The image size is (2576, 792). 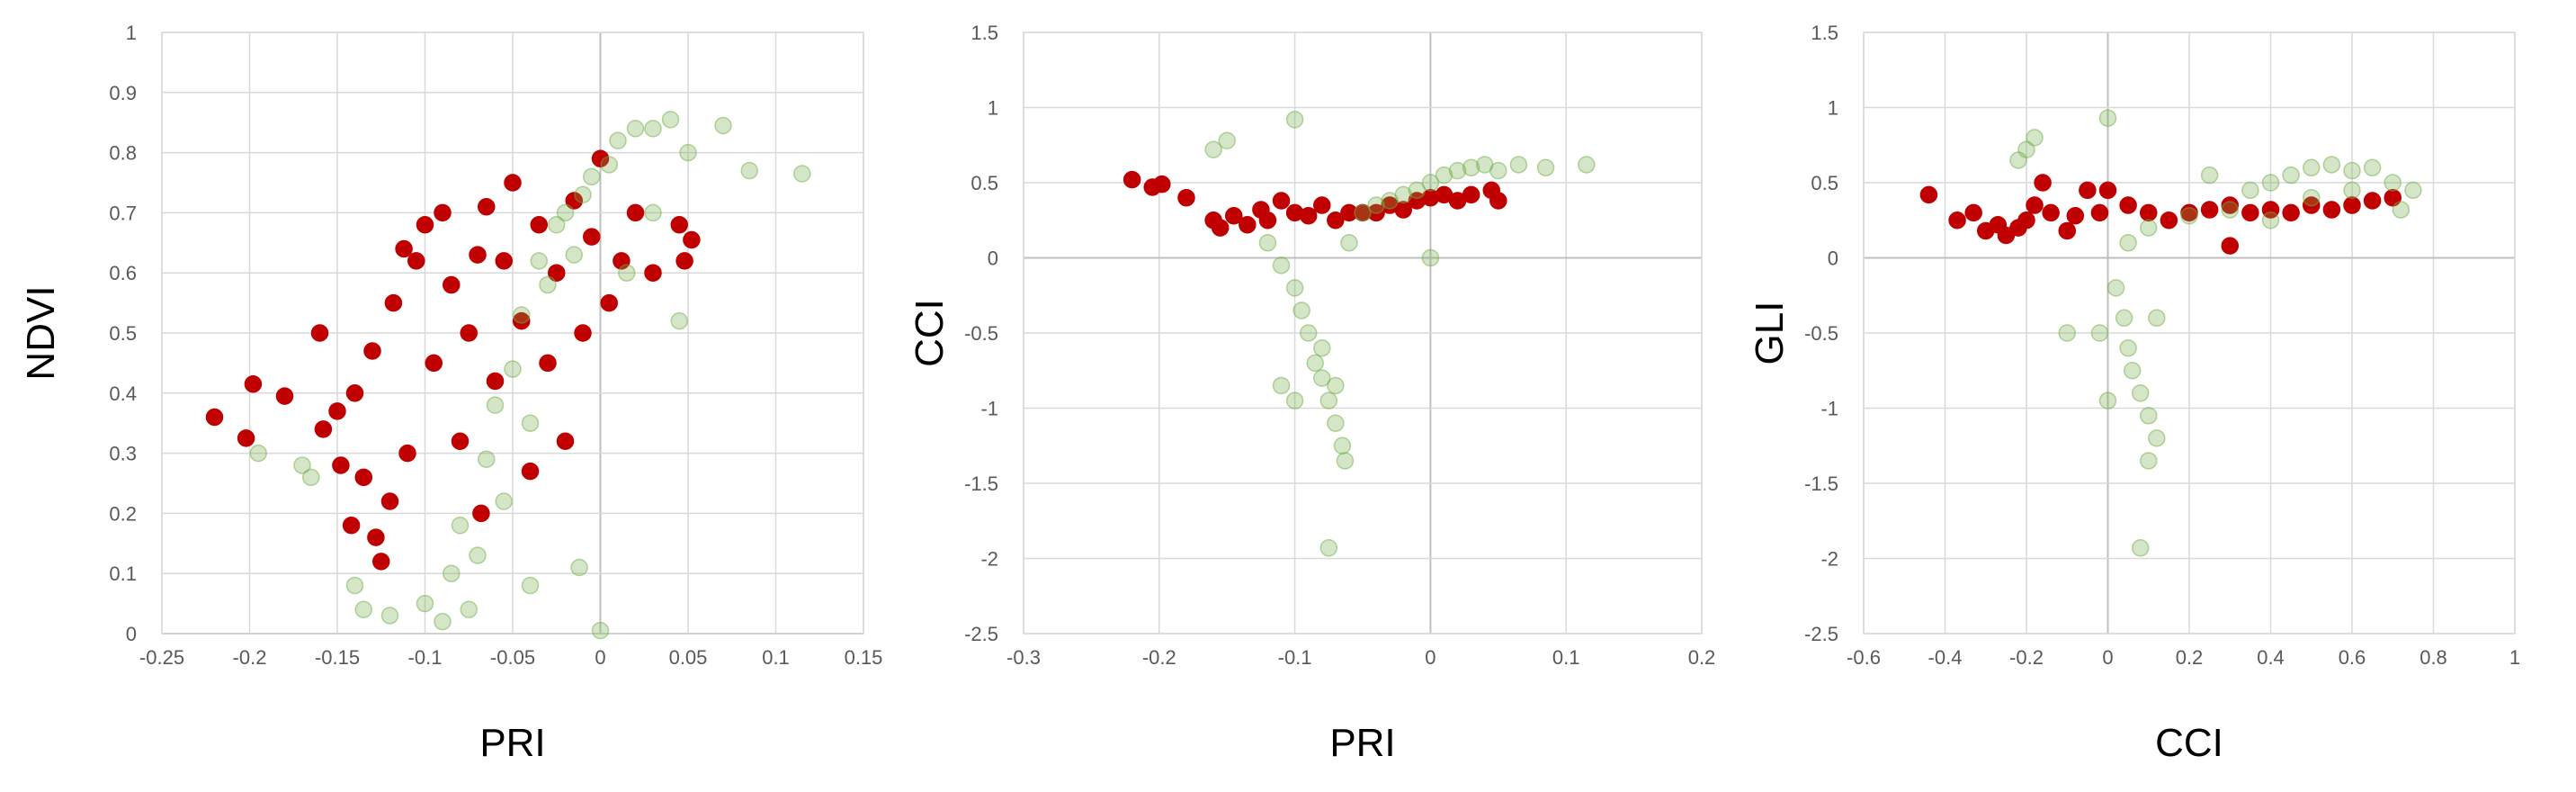 I want to click on y-tick-label: 0.4, so click(x=123, y=393).